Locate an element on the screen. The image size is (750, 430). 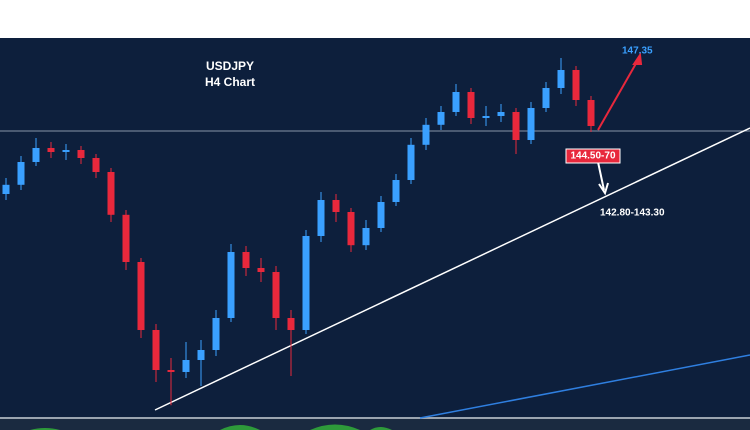
level-box is located at coordinates (593, 156).